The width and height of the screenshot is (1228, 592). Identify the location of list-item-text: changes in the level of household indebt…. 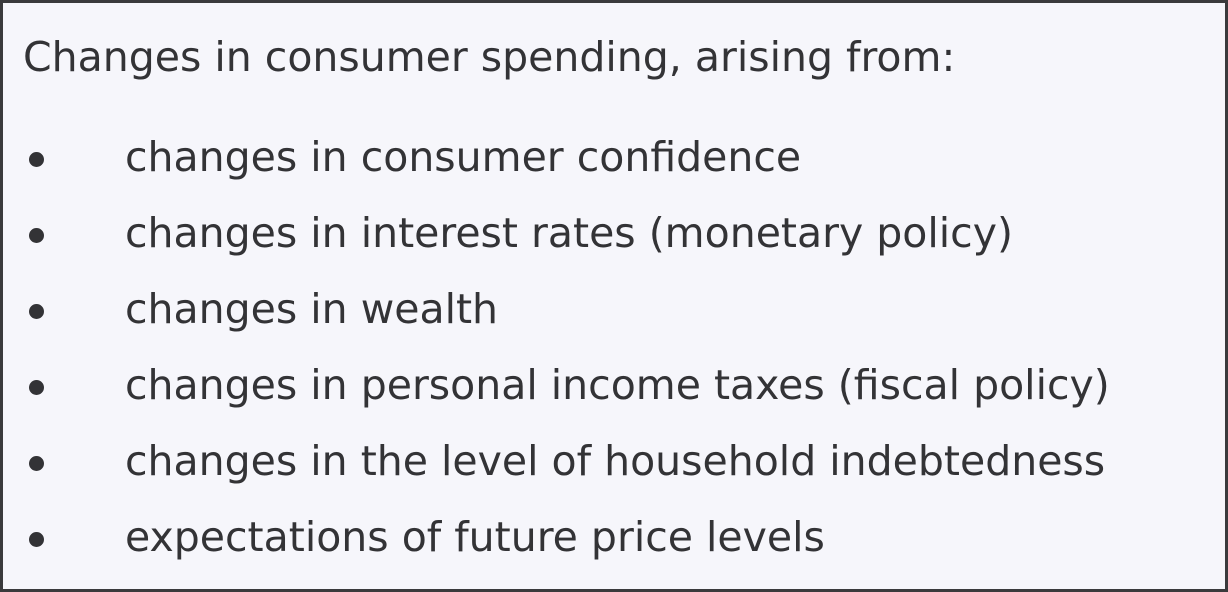
(615, 461).